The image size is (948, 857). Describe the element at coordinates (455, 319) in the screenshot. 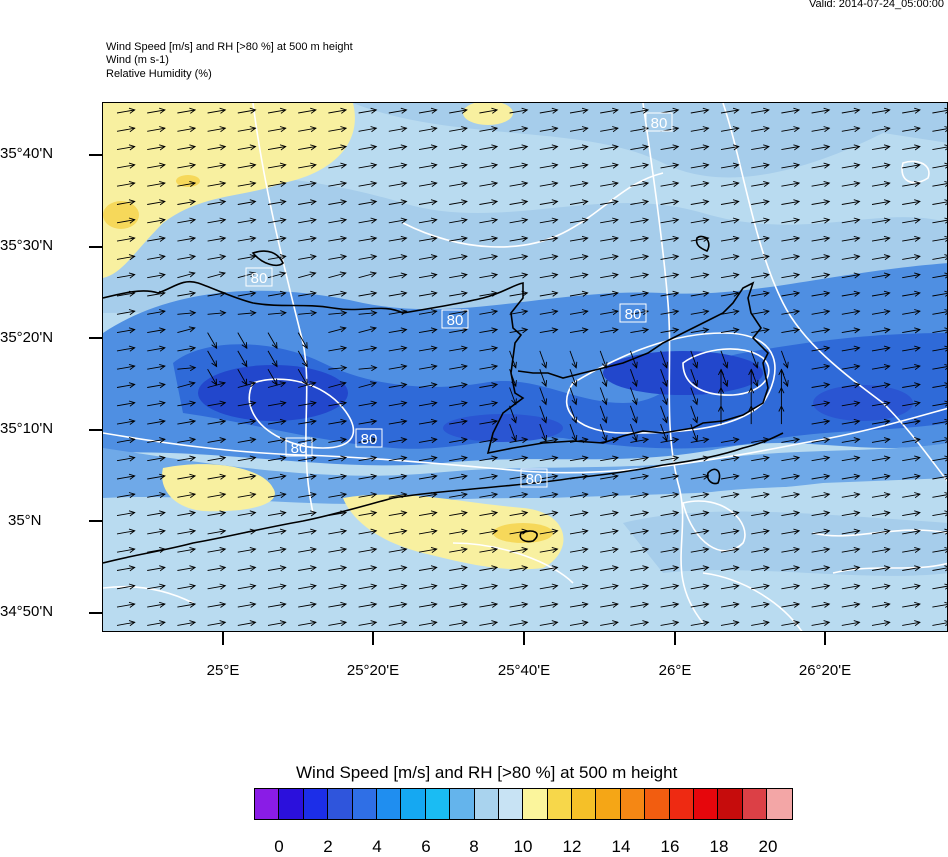

I see `contour-label-box` at that location.